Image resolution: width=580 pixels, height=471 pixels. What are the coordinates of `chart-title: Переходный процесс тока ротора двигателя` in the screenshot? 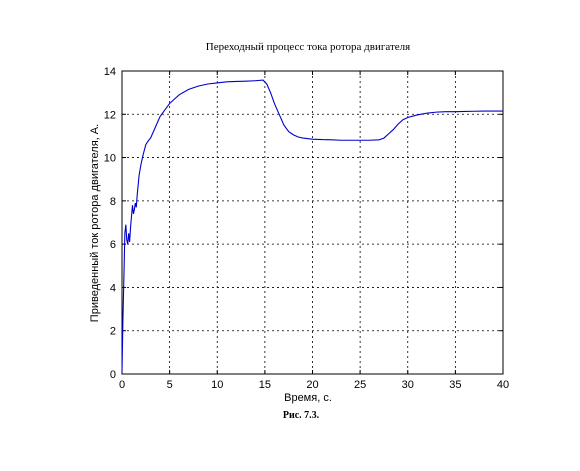 It's located at (308, 47).